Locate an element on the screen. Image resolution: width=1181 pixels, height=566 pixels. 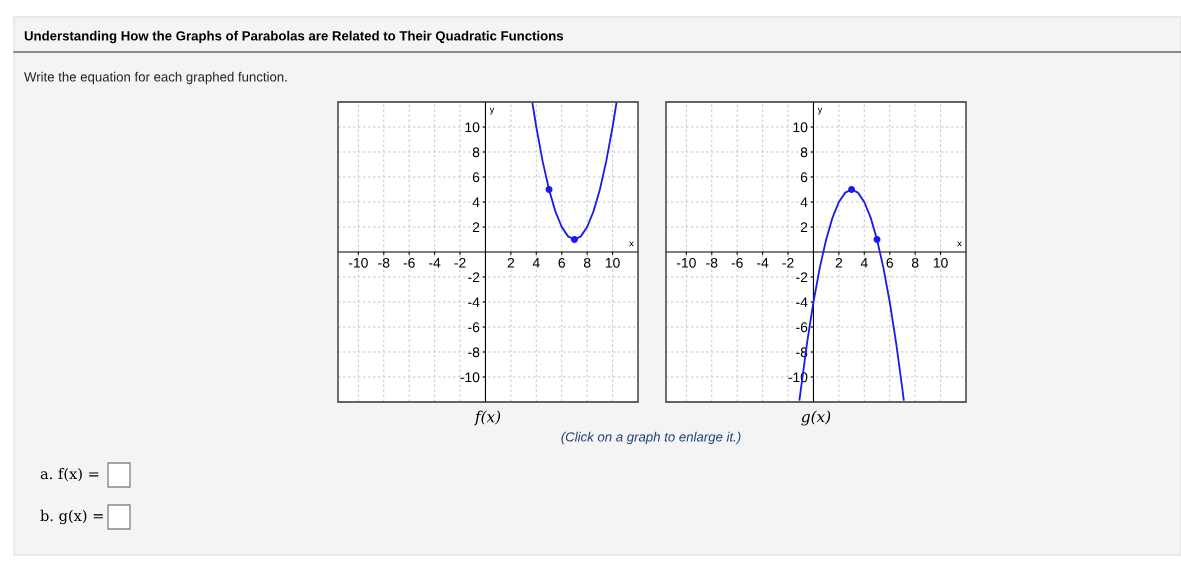
text: g(x) is located at coordinates (816, 418).